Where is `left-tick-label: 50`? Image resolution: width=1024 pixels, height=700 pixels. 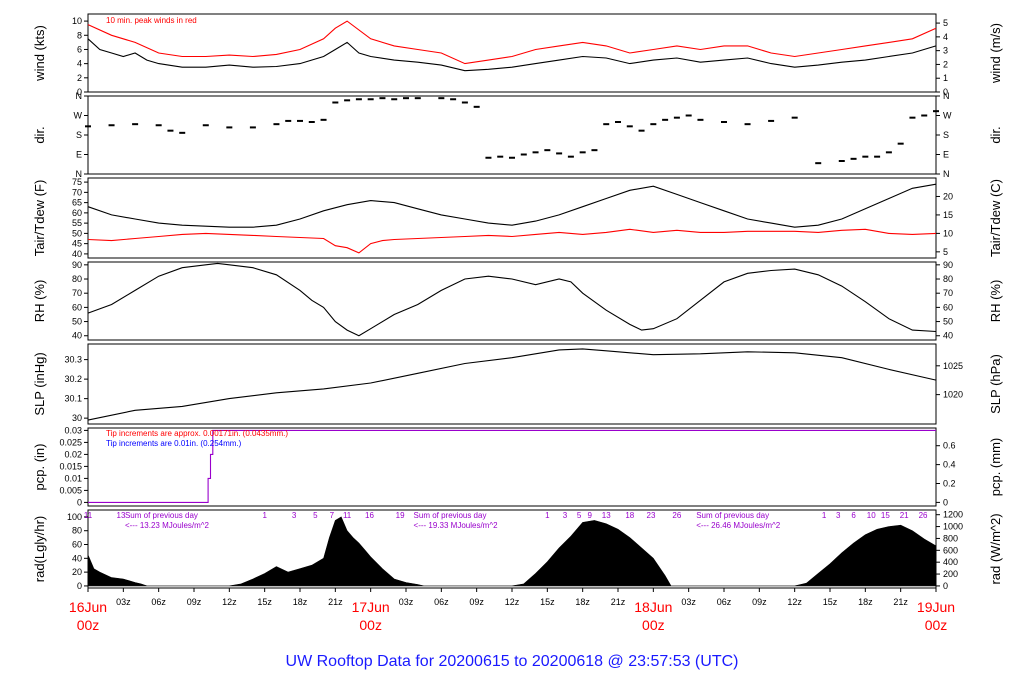
left-tick-label: 50 is located at coordinates (77, 322).